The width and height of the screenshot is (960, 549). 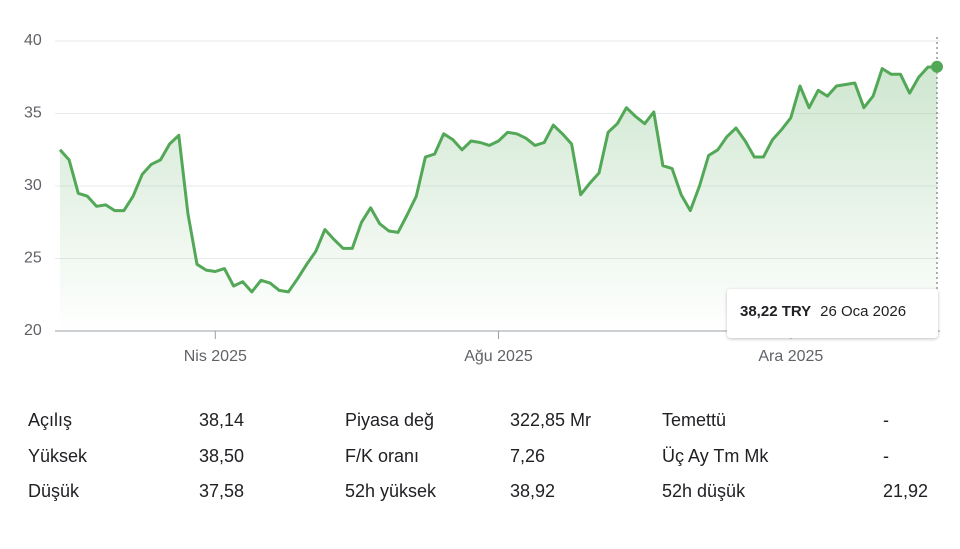 I want to click on stat-label: 52h yüksek, so click(x=391, y=491).